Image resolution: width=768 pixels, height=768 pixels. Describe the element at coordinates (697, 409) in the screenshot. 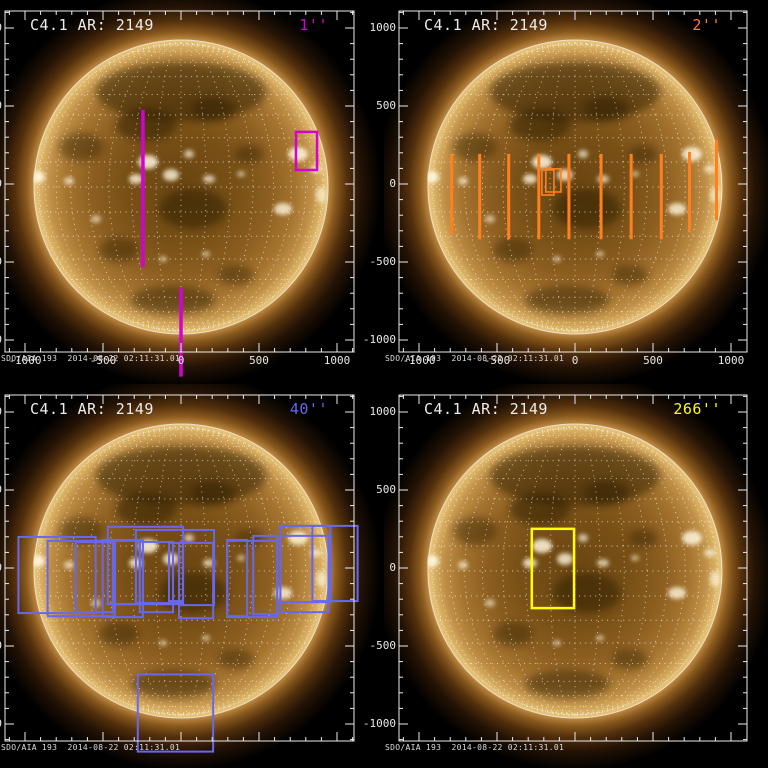

I see `raster-width-label: 266''` at that location.